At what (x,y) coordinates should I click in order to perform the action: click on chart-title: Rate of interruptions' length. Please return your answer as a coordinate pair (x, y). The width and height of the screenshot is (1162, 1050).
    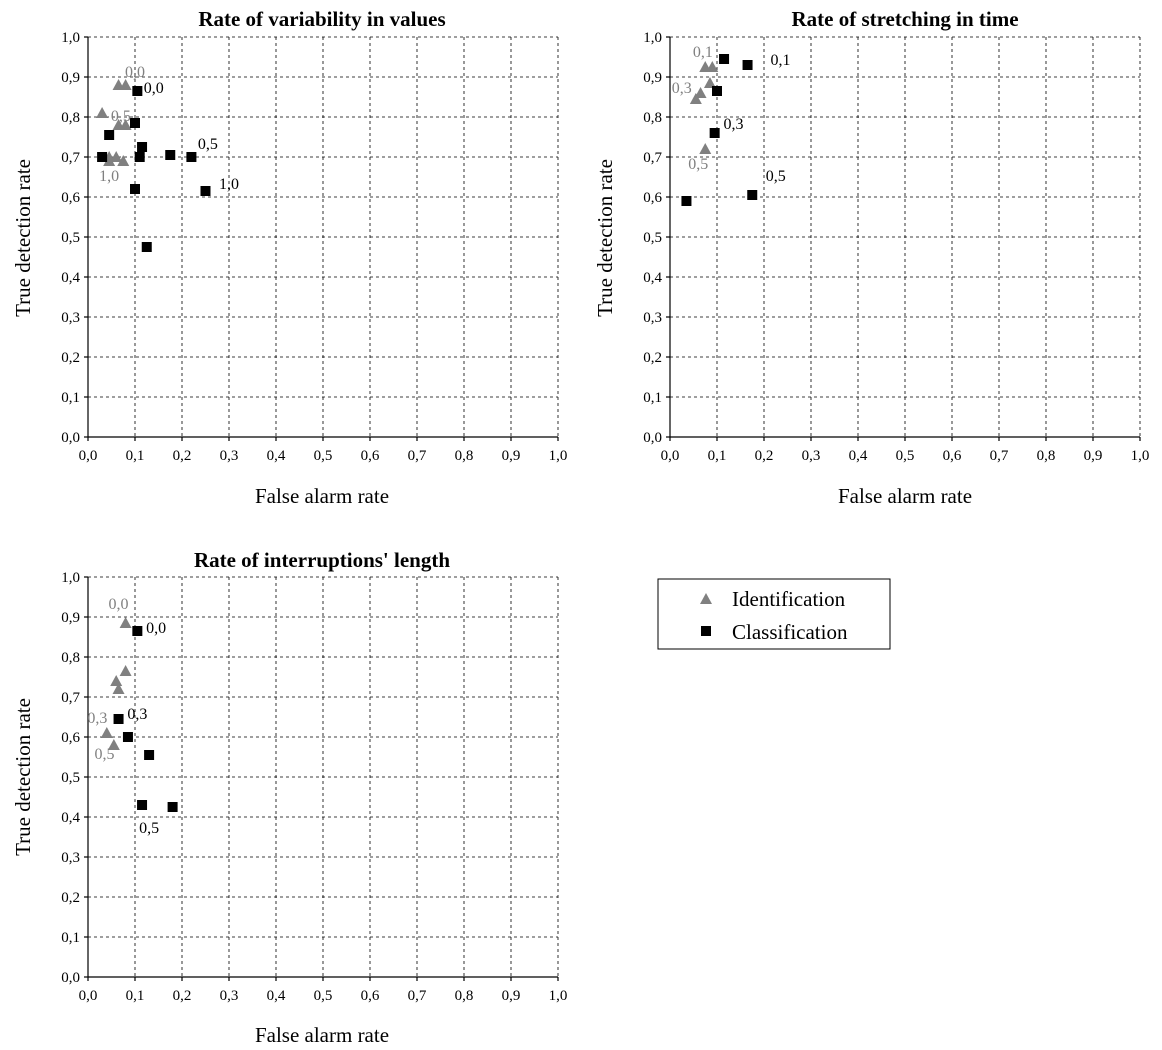
    Looking at the image, I should click on (322, 560).